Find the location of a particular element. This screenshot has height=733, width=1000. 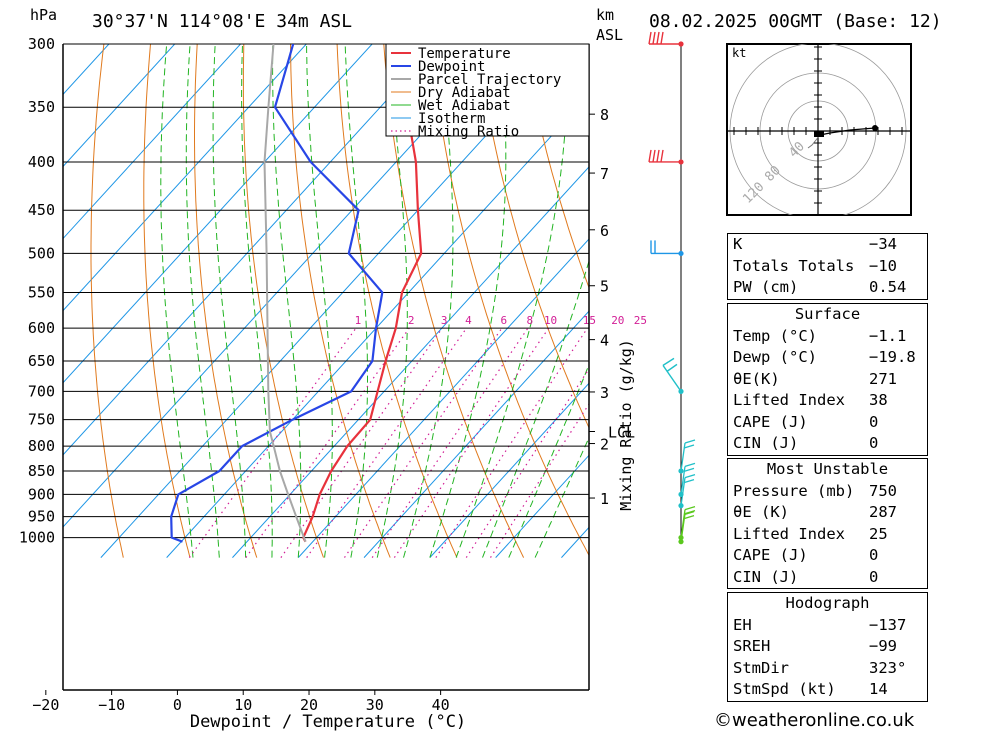

surface-row: θE(K) 271 is located at coordinates (827, 380).